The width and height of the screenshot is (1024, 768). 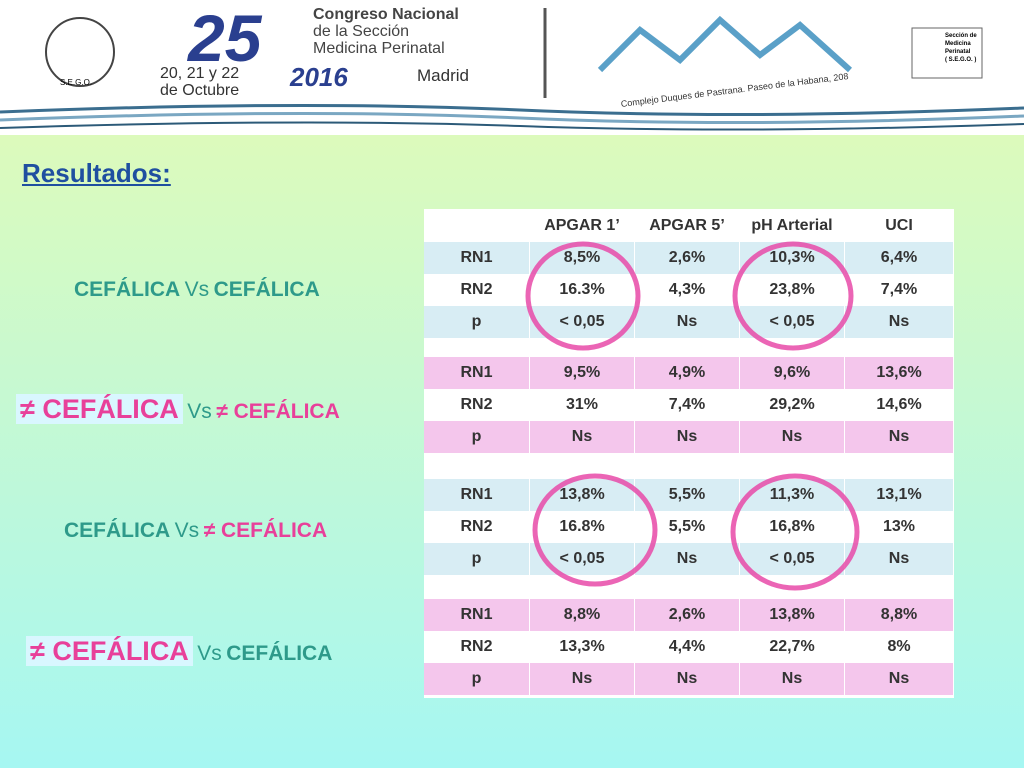 What do you see at coordinates (792, 290) in the screenshot?
I see `value-cell: 23,8%` at bounding box center [792, 290].